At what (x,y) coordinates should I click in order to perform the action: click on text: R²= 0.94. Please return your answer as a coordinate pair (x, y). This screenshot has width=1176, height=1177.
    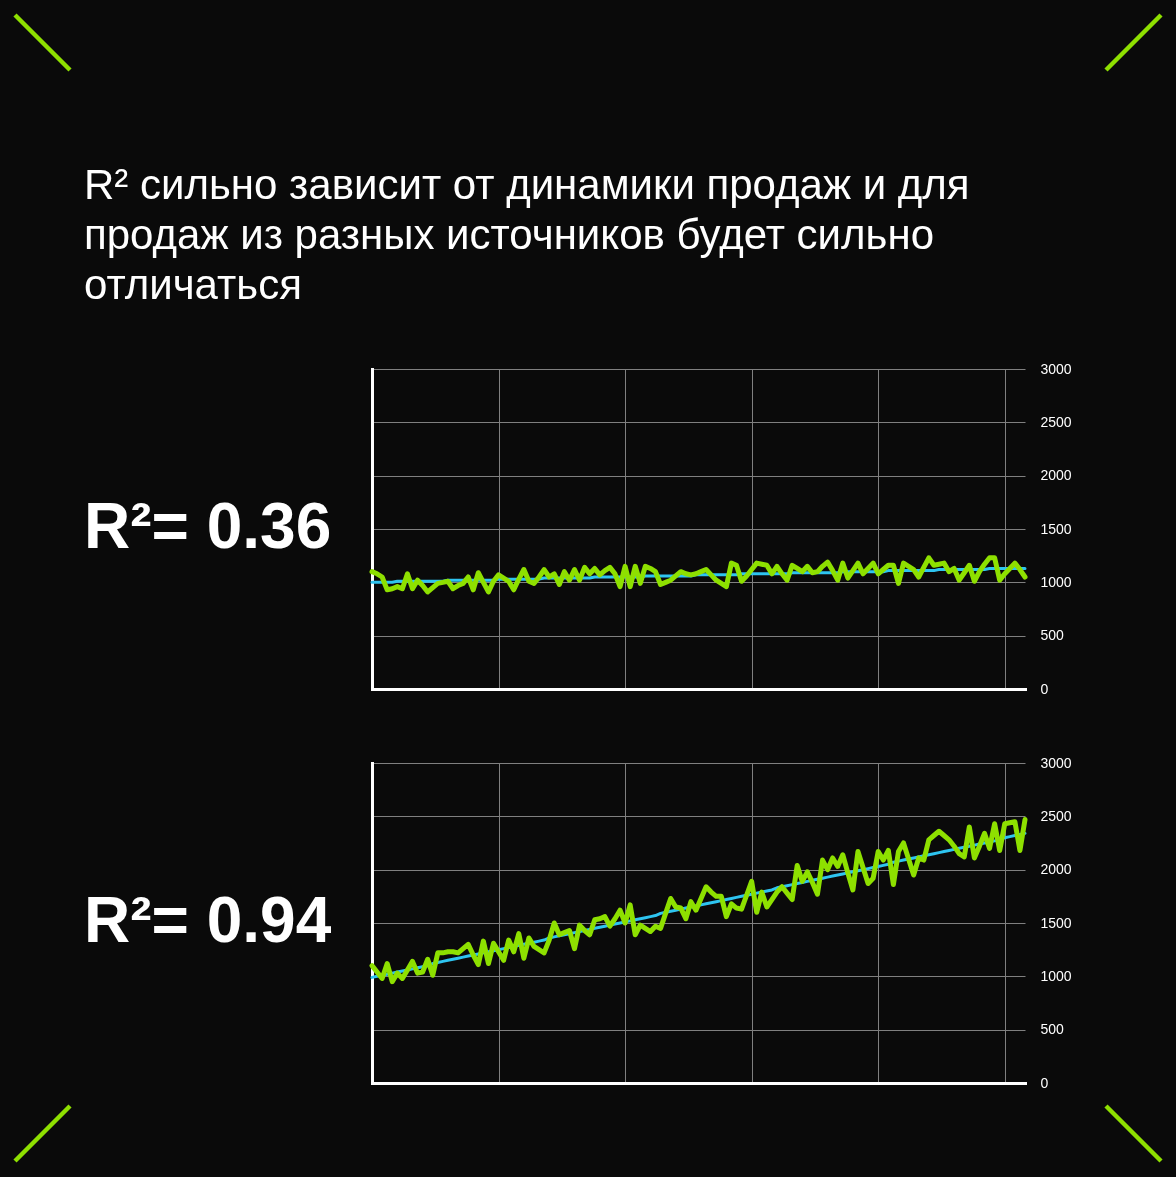
    Looking at the image, I should click on (208, 920).